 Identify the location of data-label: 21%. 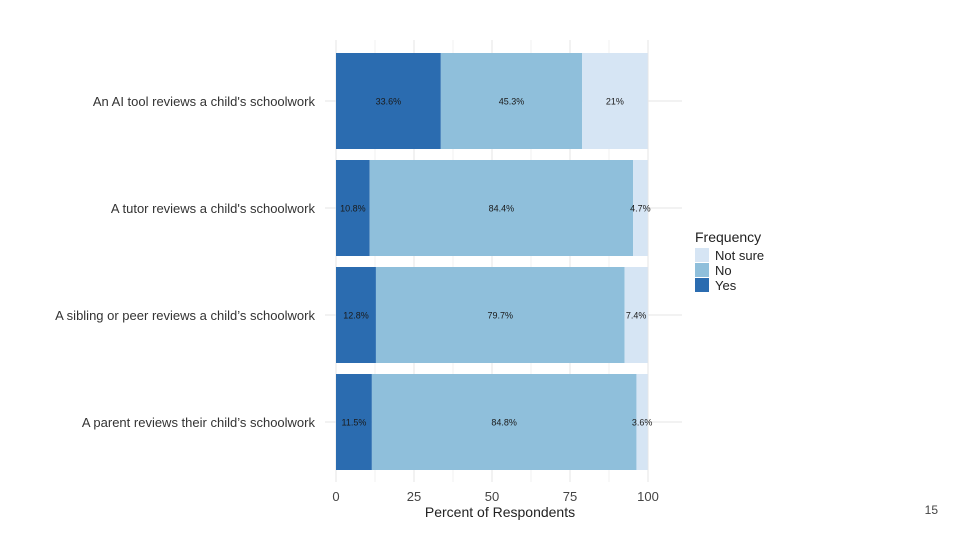
(615, 102).